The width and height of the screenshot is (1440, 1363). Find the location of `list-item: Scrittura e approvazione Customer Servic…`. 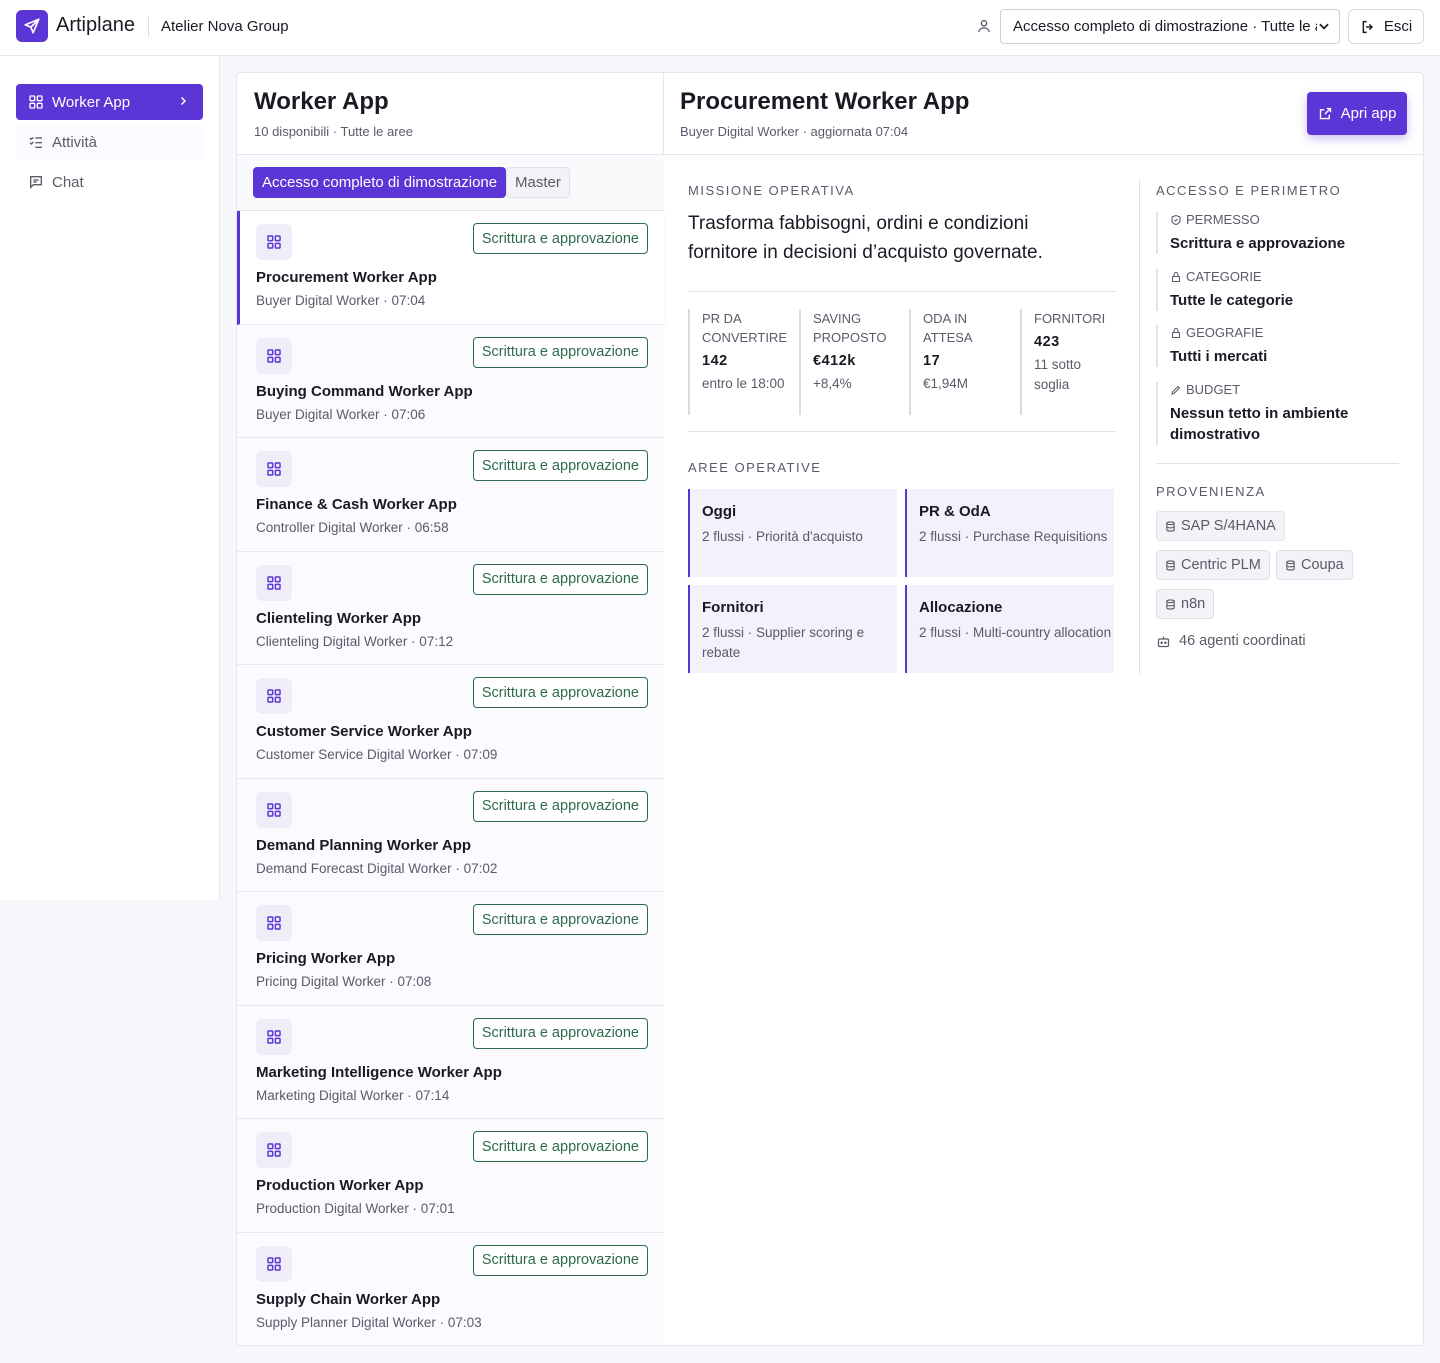

list-item: Scrittura e approvazione Customer Servic… is located at coordinates (450, 722).